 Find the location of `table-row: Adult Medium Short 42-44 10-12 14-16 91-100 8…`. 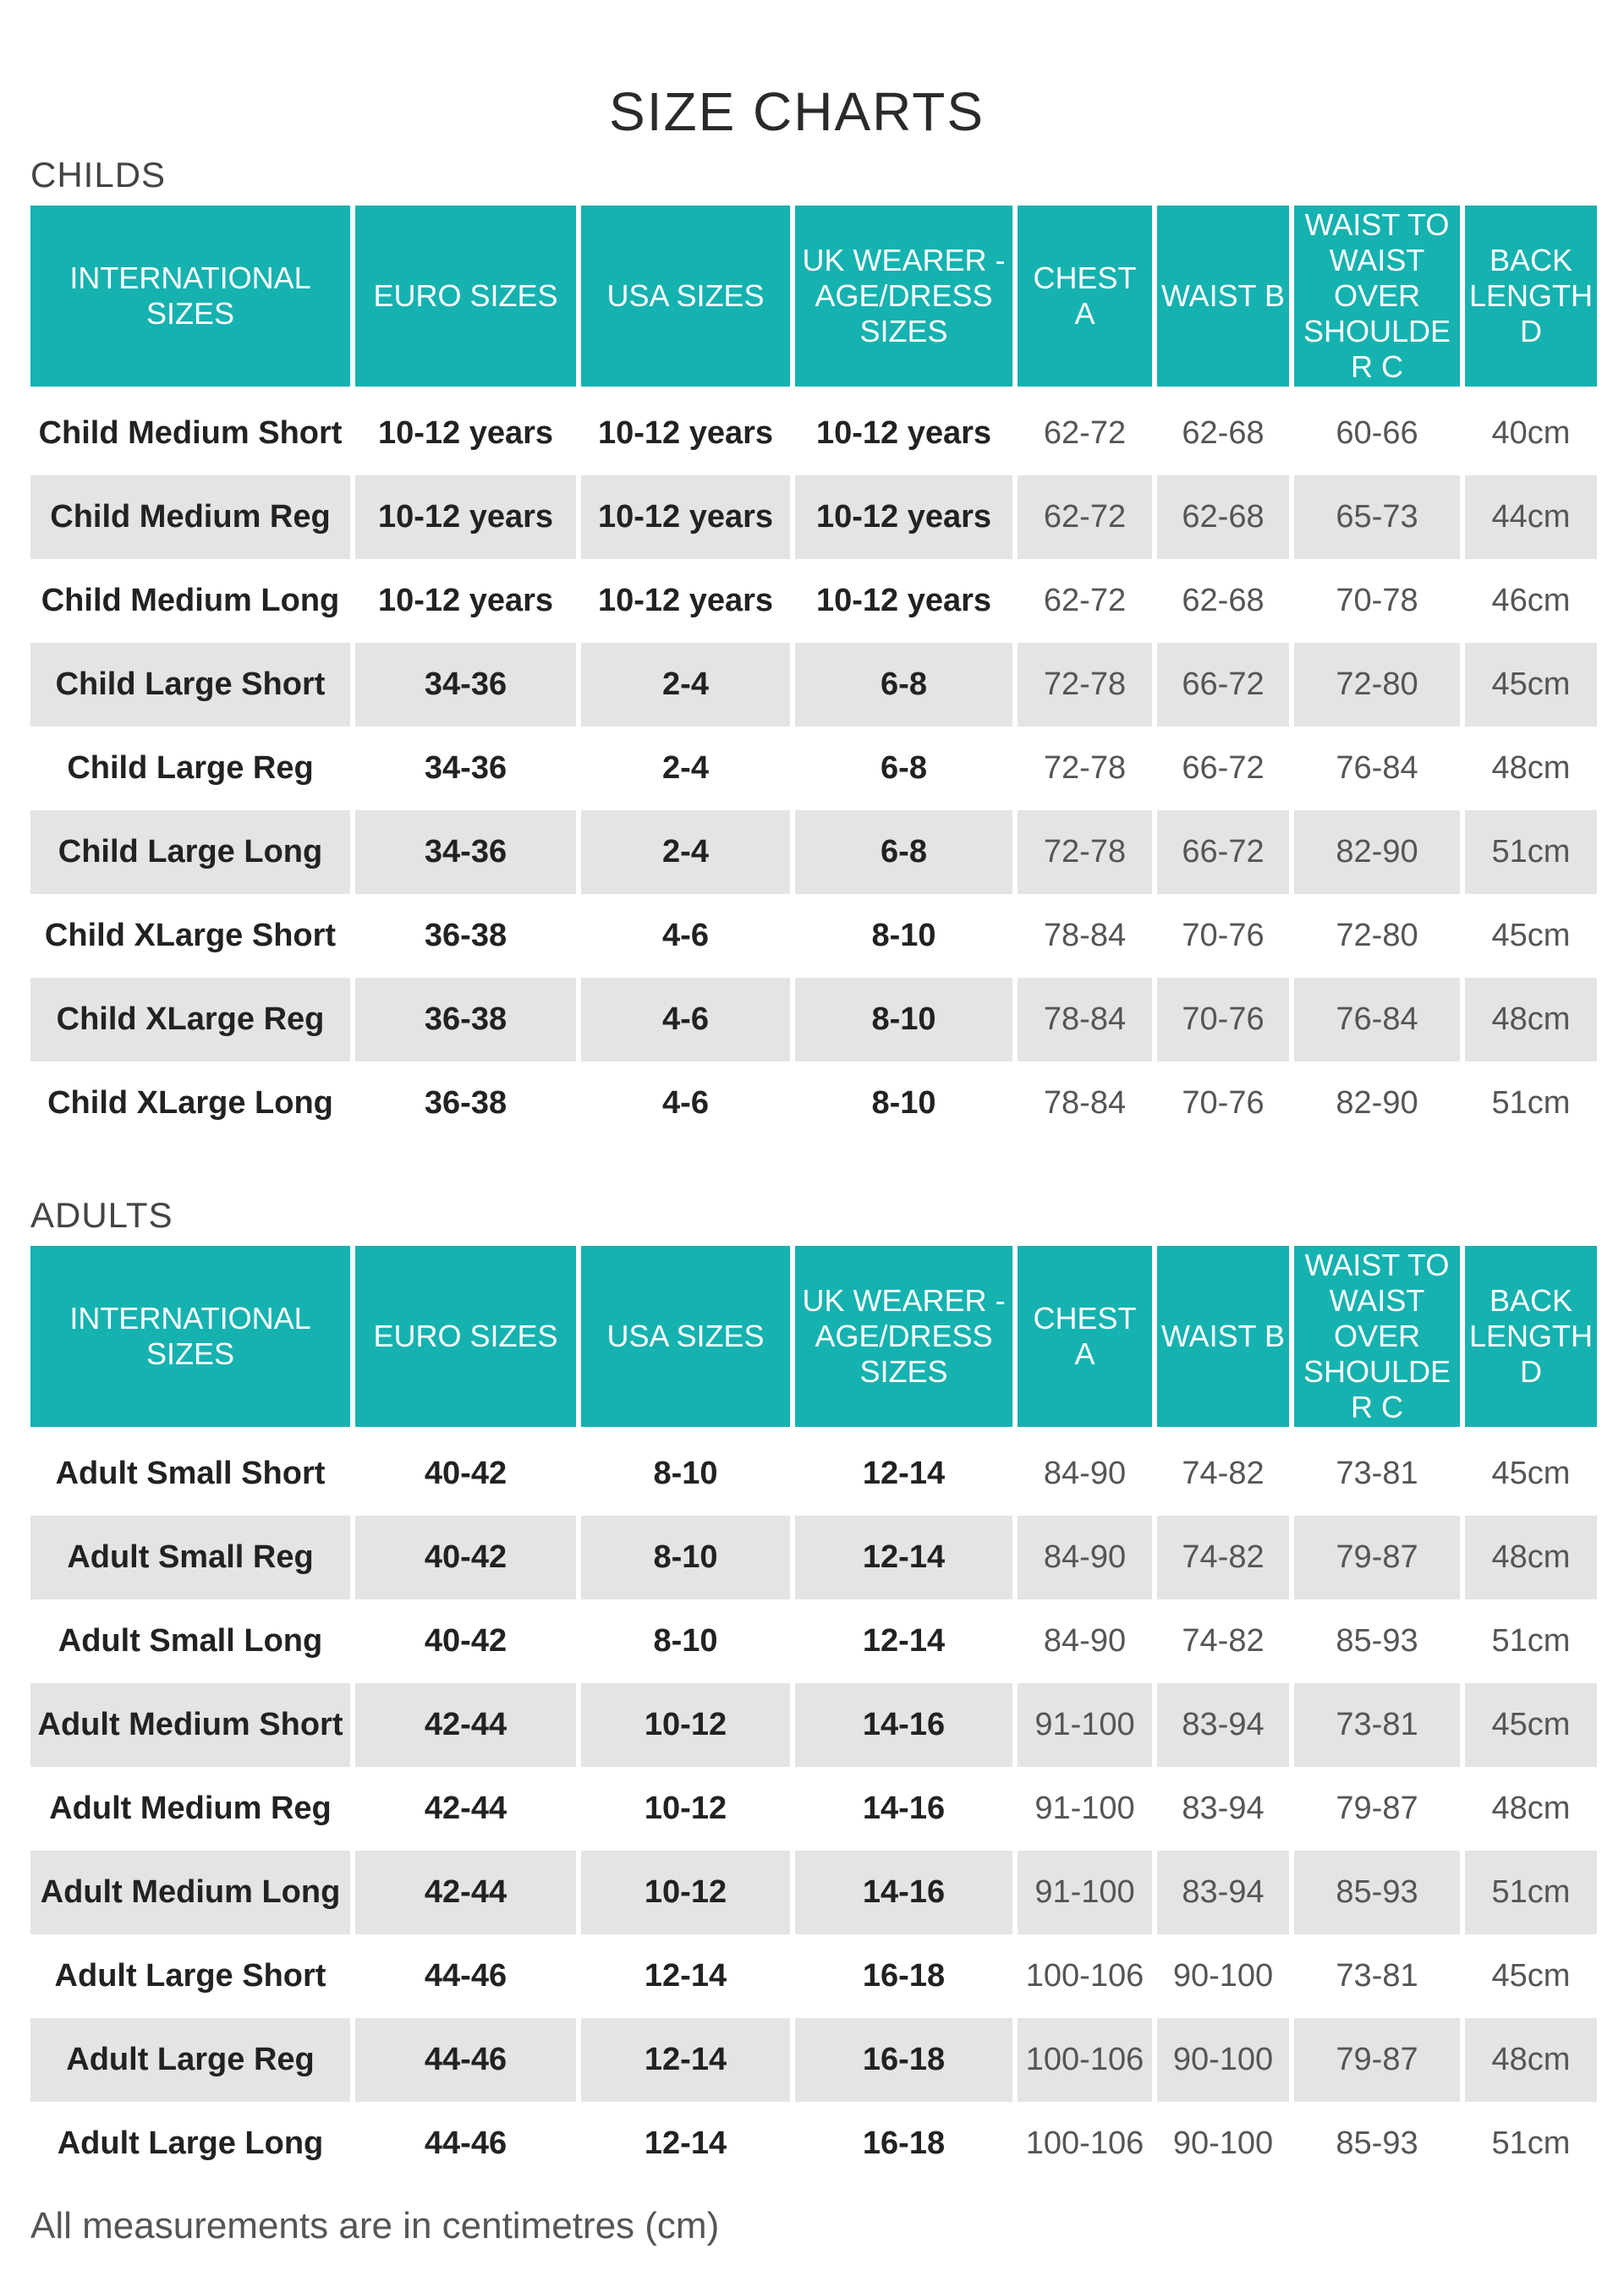

table-row: Adult Medium Short 42-44 10-12 14-16 91-100 8… is located at coordinates (814, 1725).